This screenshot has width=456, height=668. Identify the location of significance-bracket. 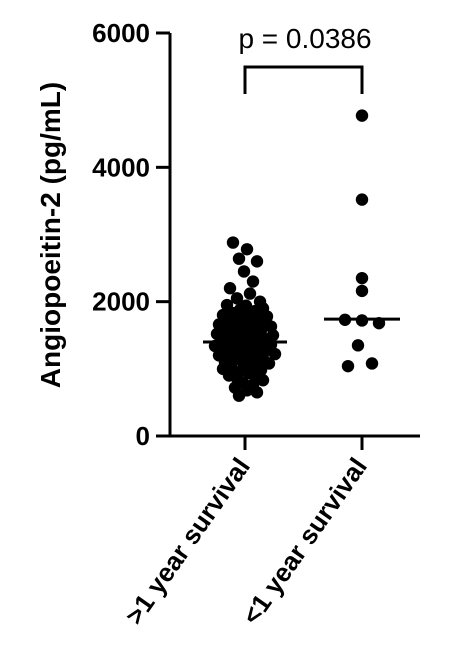
(303, 79).